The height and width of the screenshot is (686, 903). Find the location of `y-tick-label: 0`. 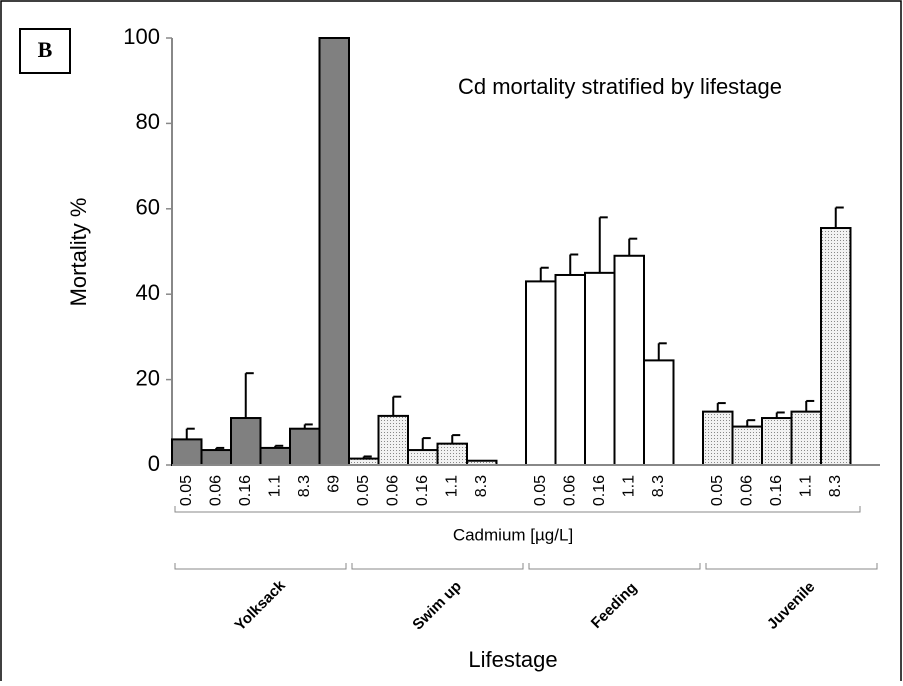

y-tick-label: 0 is located at coordinates (154, 463).